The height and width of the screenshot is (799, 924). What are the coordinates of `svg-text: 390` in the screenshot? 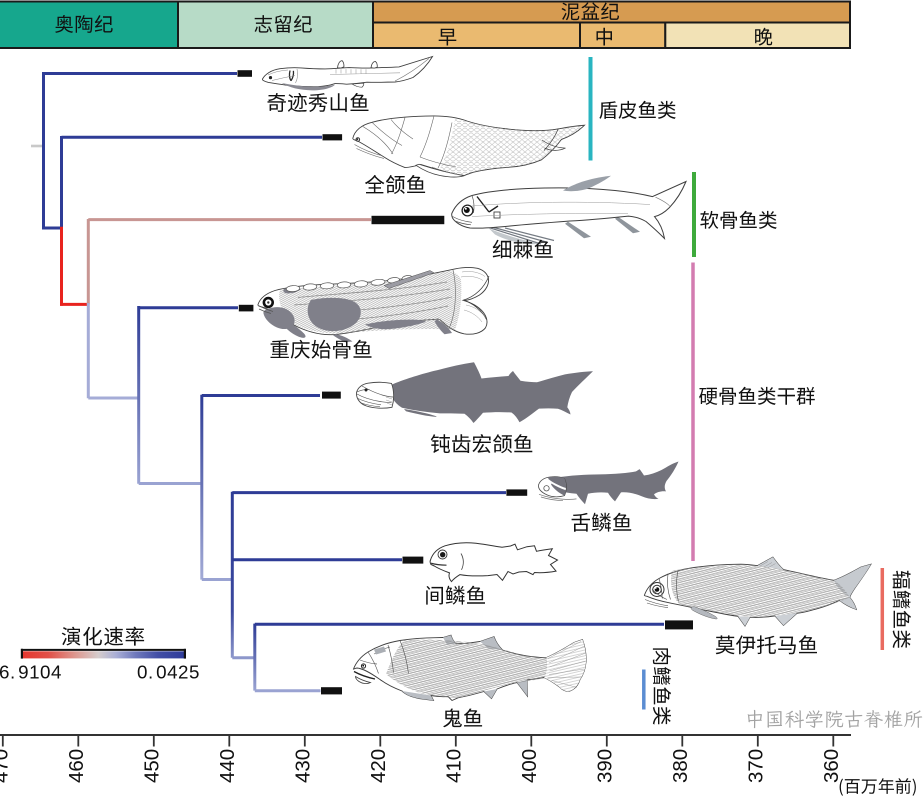 It's located at (604, 766).